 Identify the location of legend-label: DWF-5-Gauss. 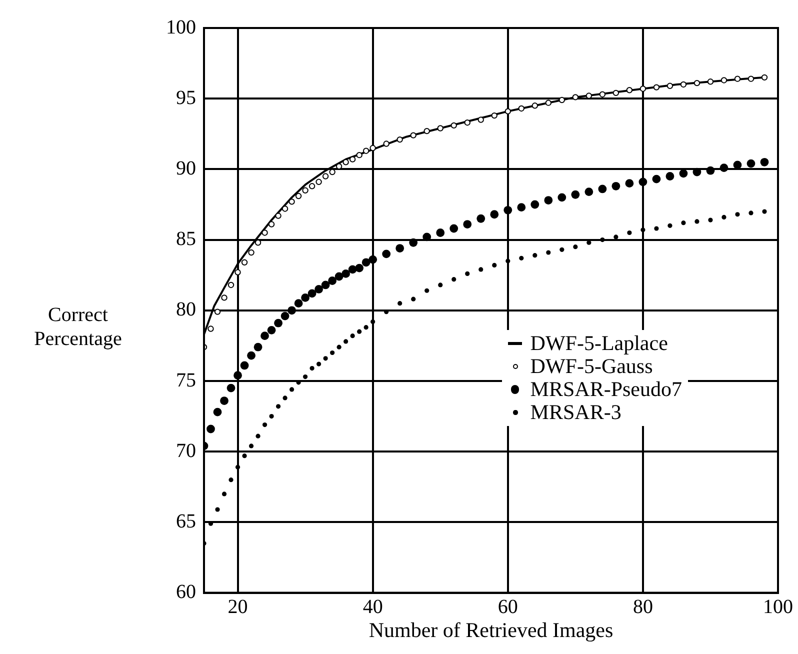
(591, 366).